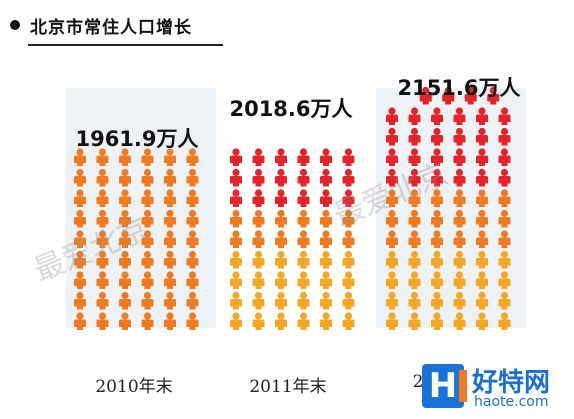 The width and height of the screenshot is (574, 419). What do you see at coordinates (137, 139) in the screenshot?
I see `value-label-2010: 1961.9万人` at bounding box center [137, 139].